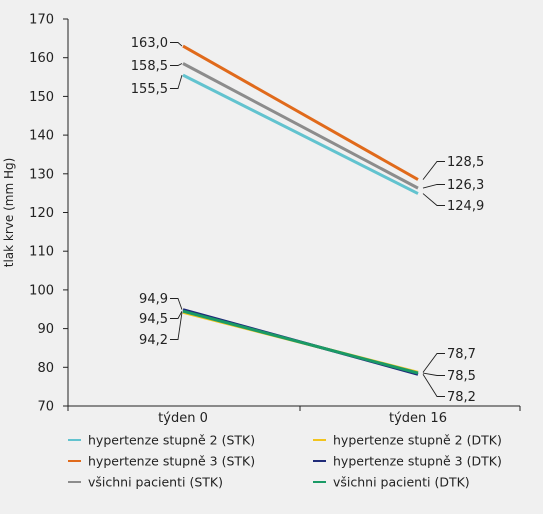  I want to click on data-label: 78,5, so click(461, 376).